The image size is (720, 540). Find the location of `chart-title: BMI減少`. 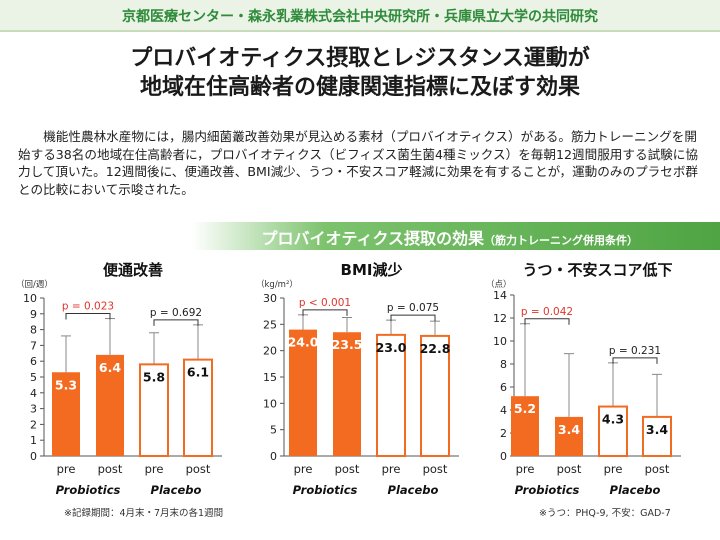

chart-title: BMI減少 is located at coordinates (372, 270).